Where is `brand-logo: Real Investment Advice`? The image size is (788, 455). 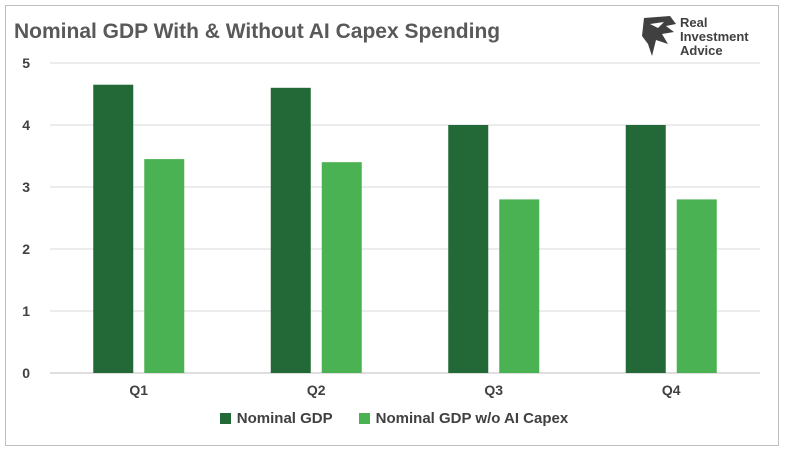 brand-logo: Real Investment Advice is located at coordinates (710, 39).